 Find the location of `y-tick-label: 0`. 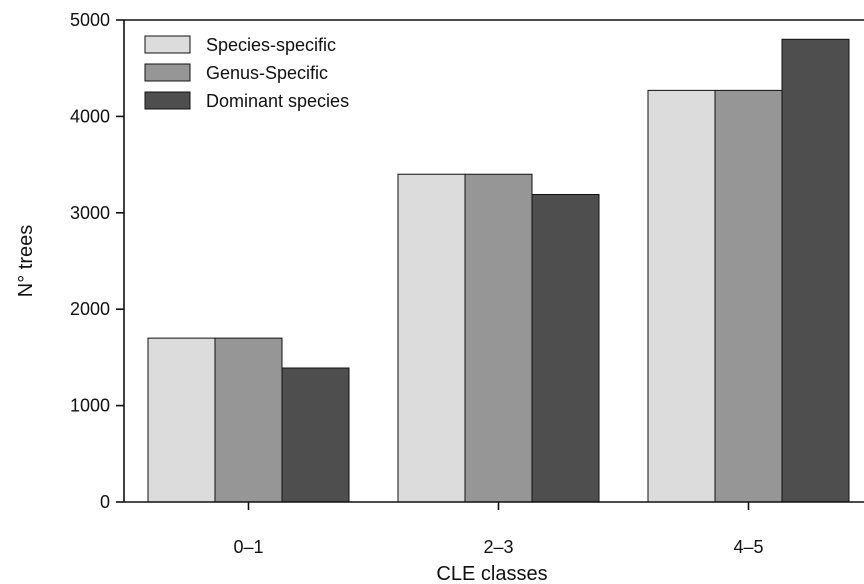

y-tick-label: 0 is located at coordinates (105, 502).